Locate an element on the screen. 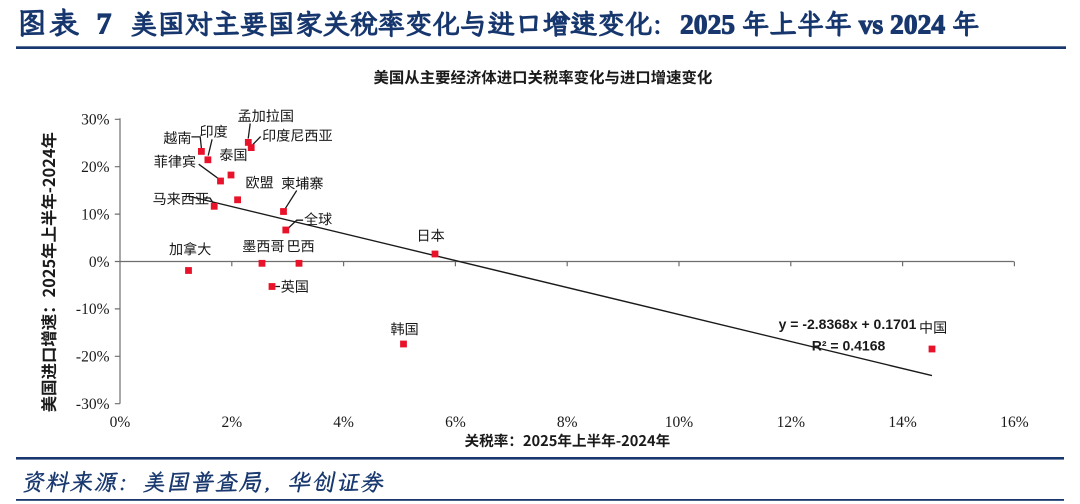 This screenshot has width=1080, height=504. svg-text: 30% is located at coordinates (95, 120).